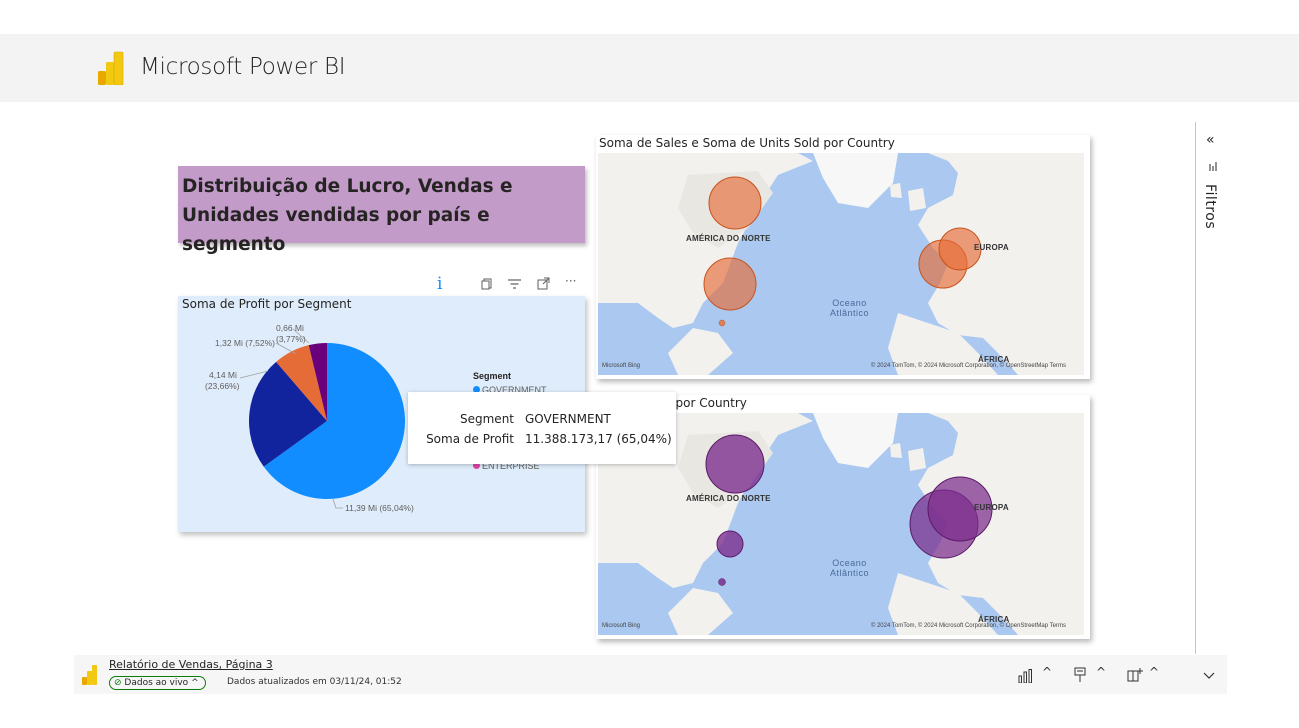 This screenshot has width=1299, height=728. What do you see at coordinates (1209, 676) in the screenshot?
I see `chevron-down-icon` at bounding box center [1209, 676].